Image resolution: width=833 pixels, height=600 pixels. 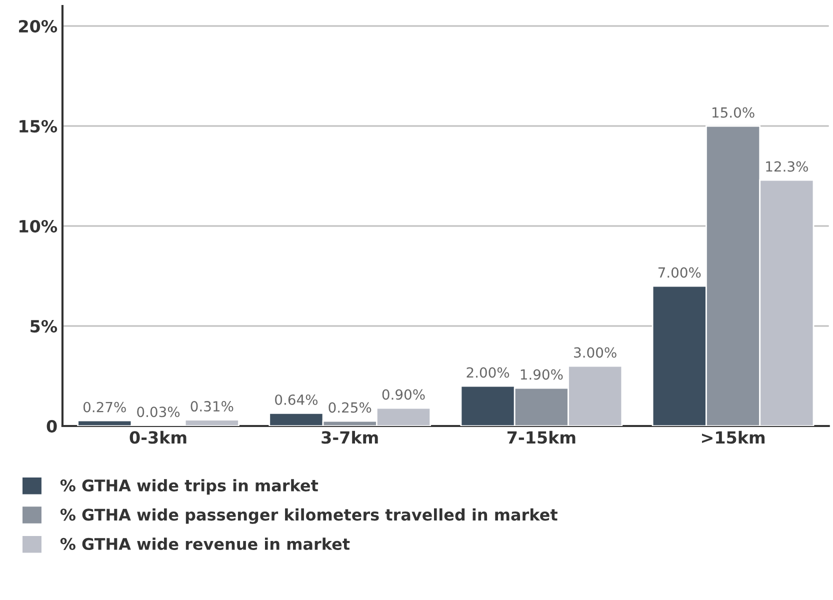 What do you see at coordinates (158, 412) in the screenshot?
I see `data-label: 0.03%` at bounding box center [158, 412].